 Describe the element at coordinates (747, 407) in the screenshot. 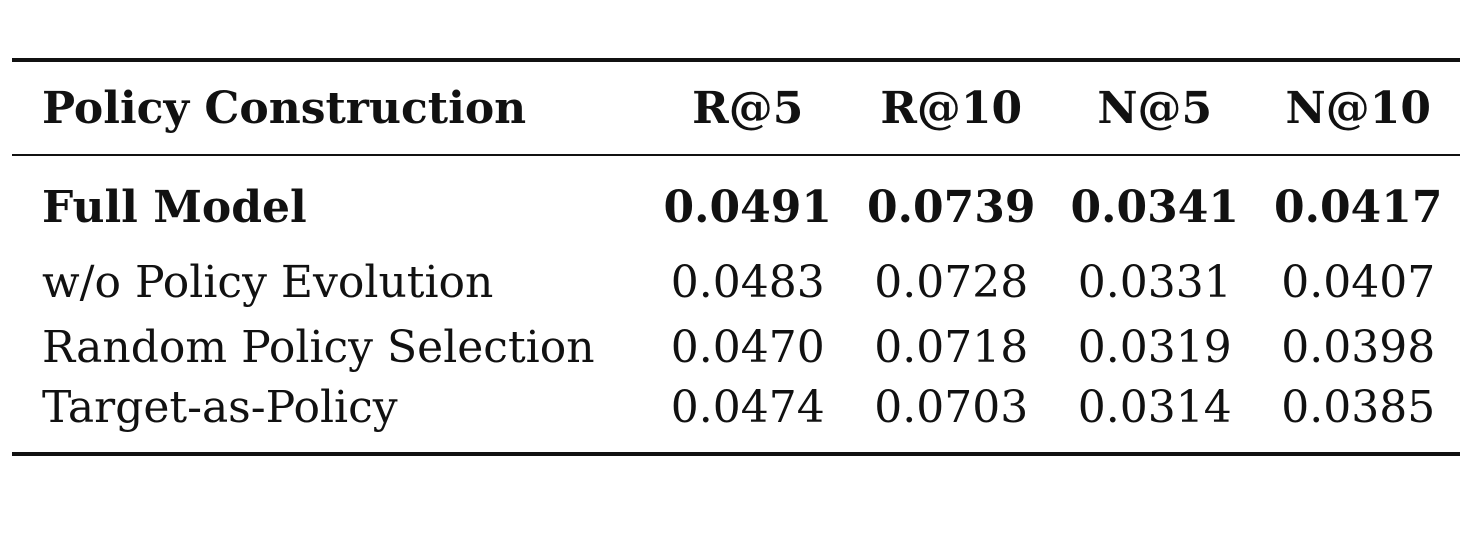

I see `cell-r-at-5: 0.0474` at that location.